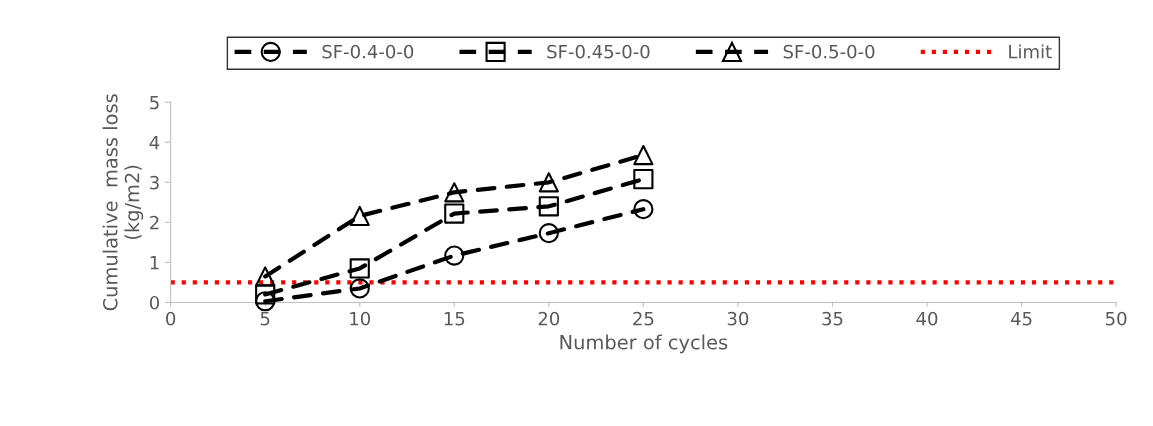  I want to click on x-tick-label: 20, so click(549, 318).